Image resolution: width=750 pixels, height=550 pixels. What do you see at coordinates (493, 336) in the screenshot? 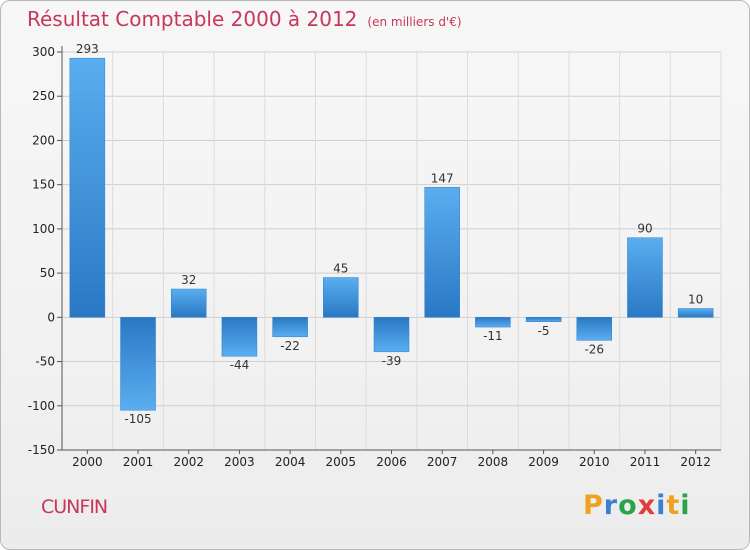
I see `data-label: -11` at bounding box center [493, 336].